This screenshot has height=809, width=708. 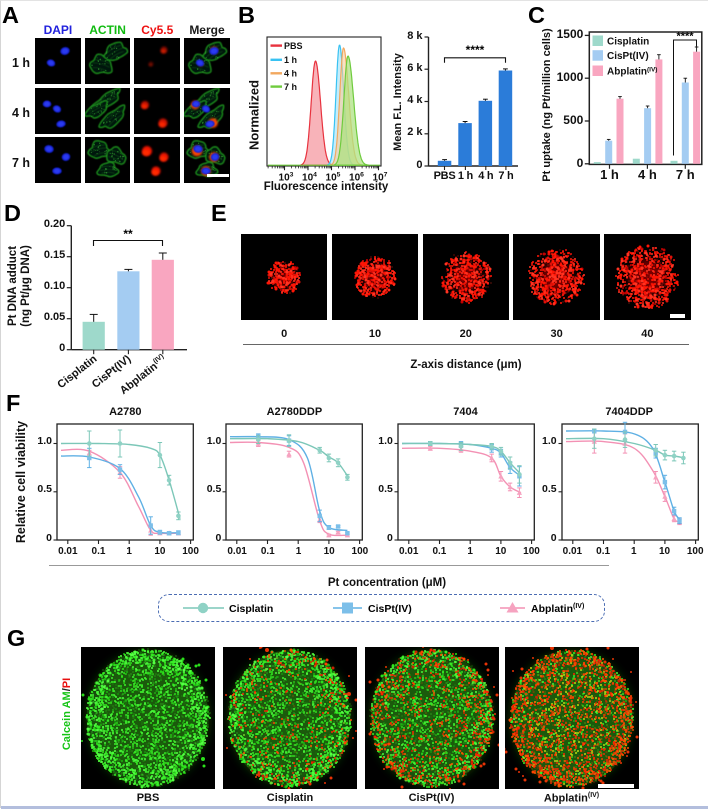 What do you see at coordinates (290, 74) in the screenshot?
I see `svg-text: 4 h` at bounding box center [290, 74].